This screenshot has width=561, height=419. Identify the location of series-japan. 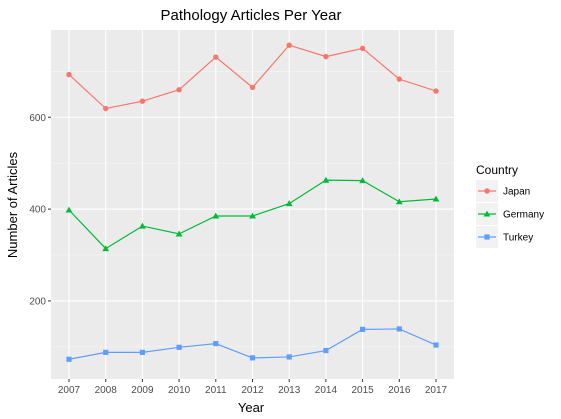
(252, 77).